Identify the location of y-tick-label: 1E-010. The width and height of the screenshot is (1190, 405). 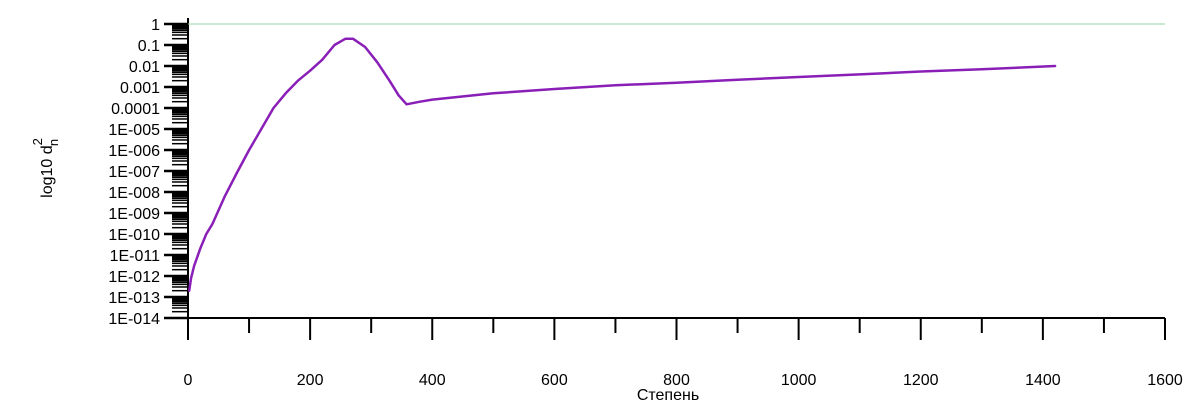
(134, 235).